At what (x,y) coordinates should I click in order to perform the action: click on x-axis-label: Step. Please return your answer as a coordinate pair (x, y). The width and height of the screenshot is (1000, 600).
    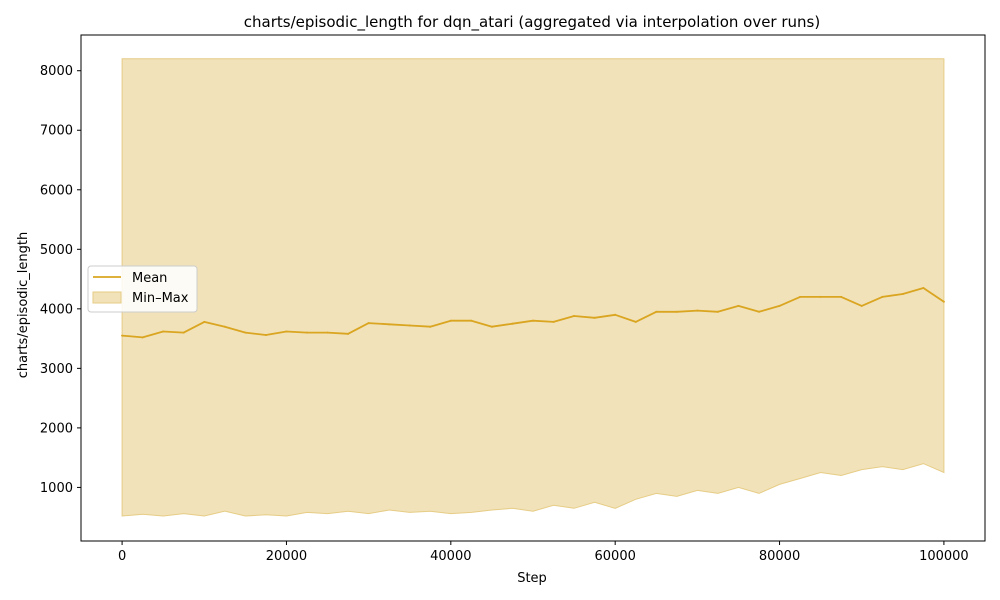
    Looking at the image, I should click on (532, 578).